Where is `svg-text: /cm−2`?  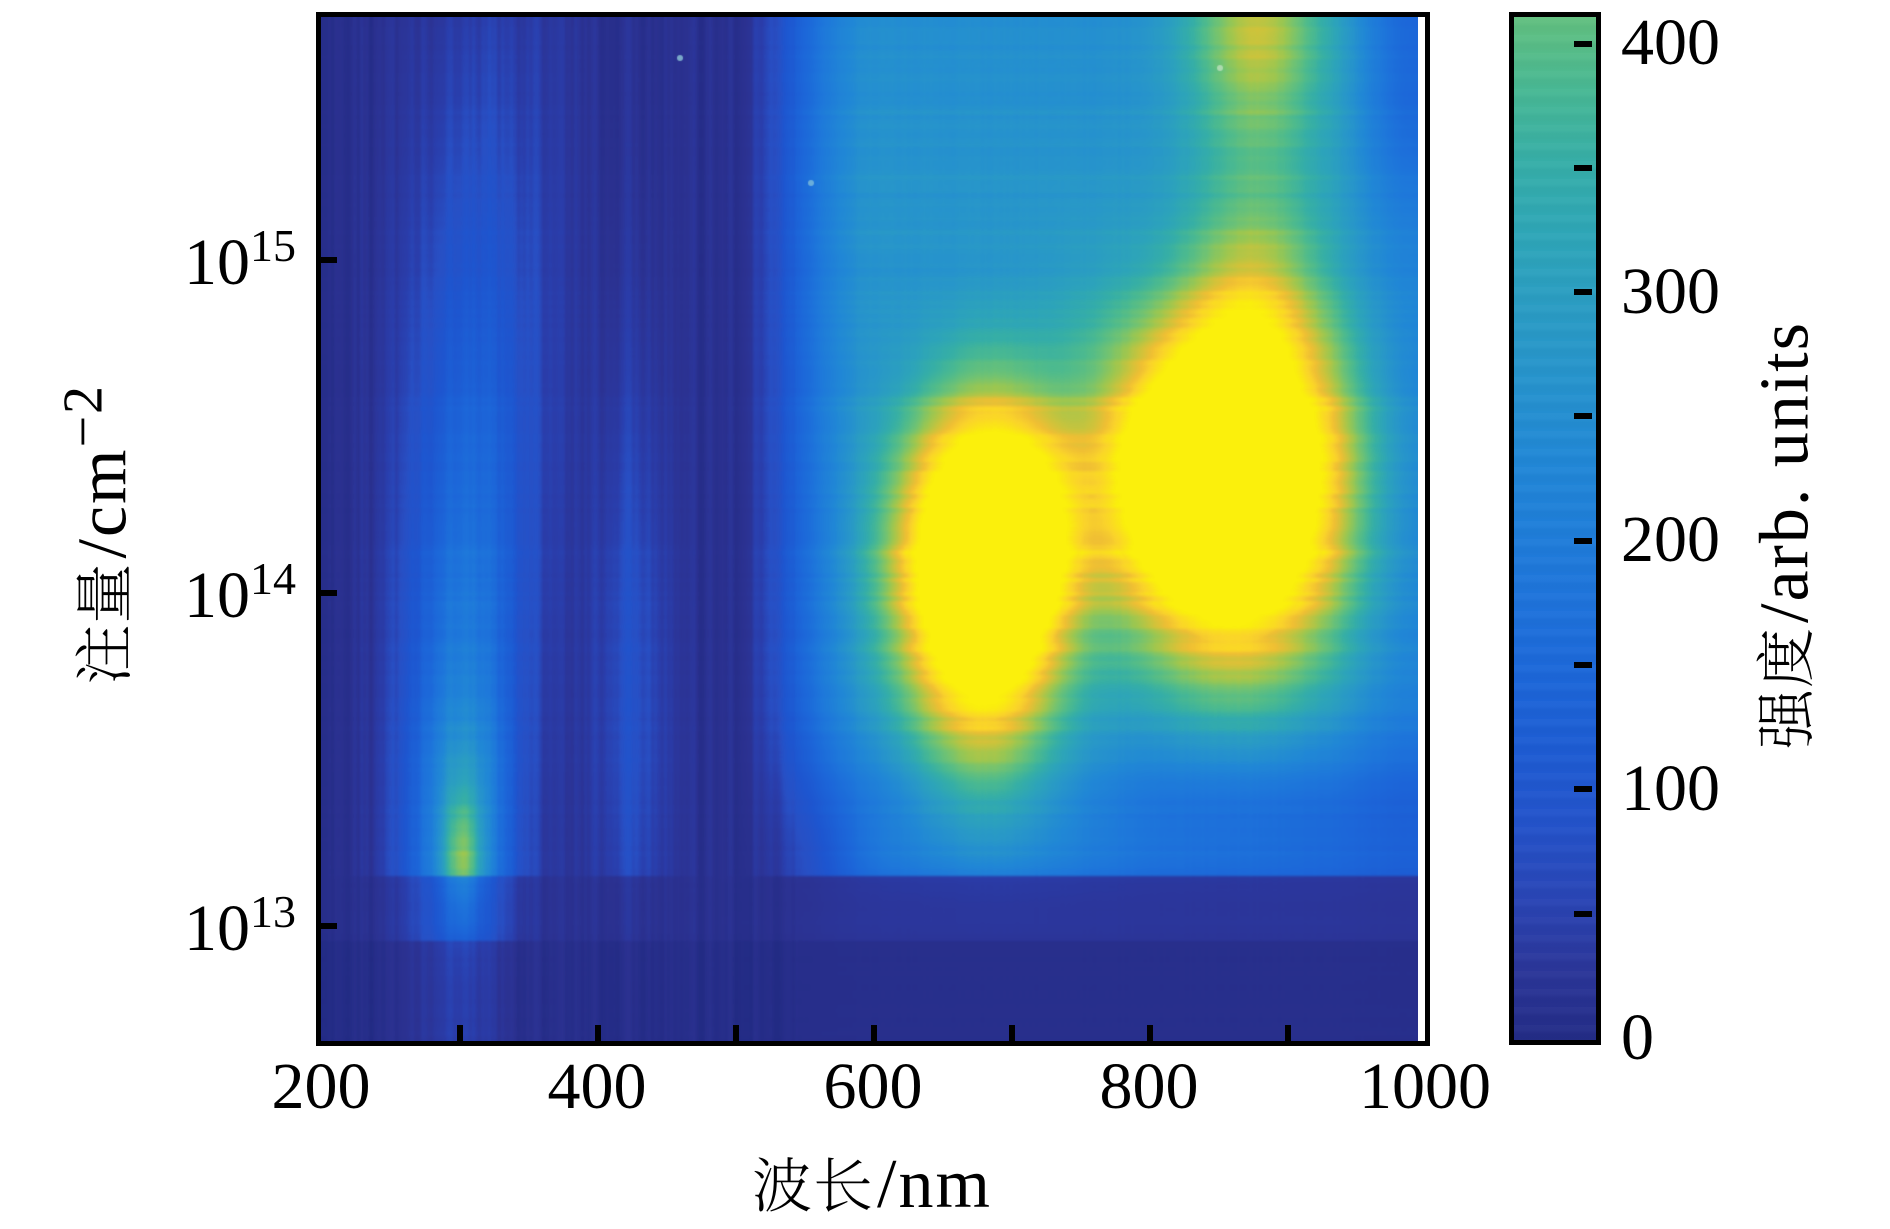 svg-text: /cm−2 is located at coordinates (97, 471).